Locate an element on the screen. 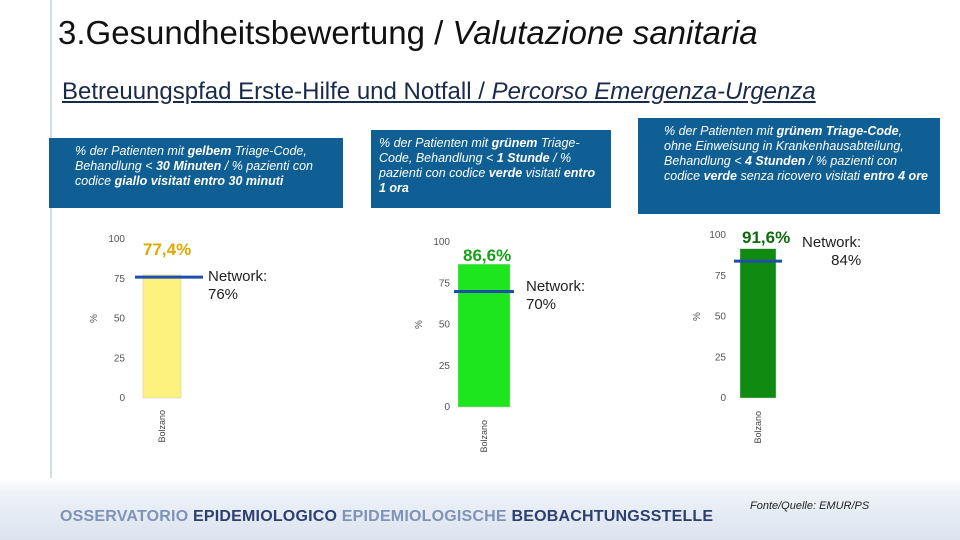  source-label: Fonte/Quelle: EMUR/PS is located at coordinates (810, 506).